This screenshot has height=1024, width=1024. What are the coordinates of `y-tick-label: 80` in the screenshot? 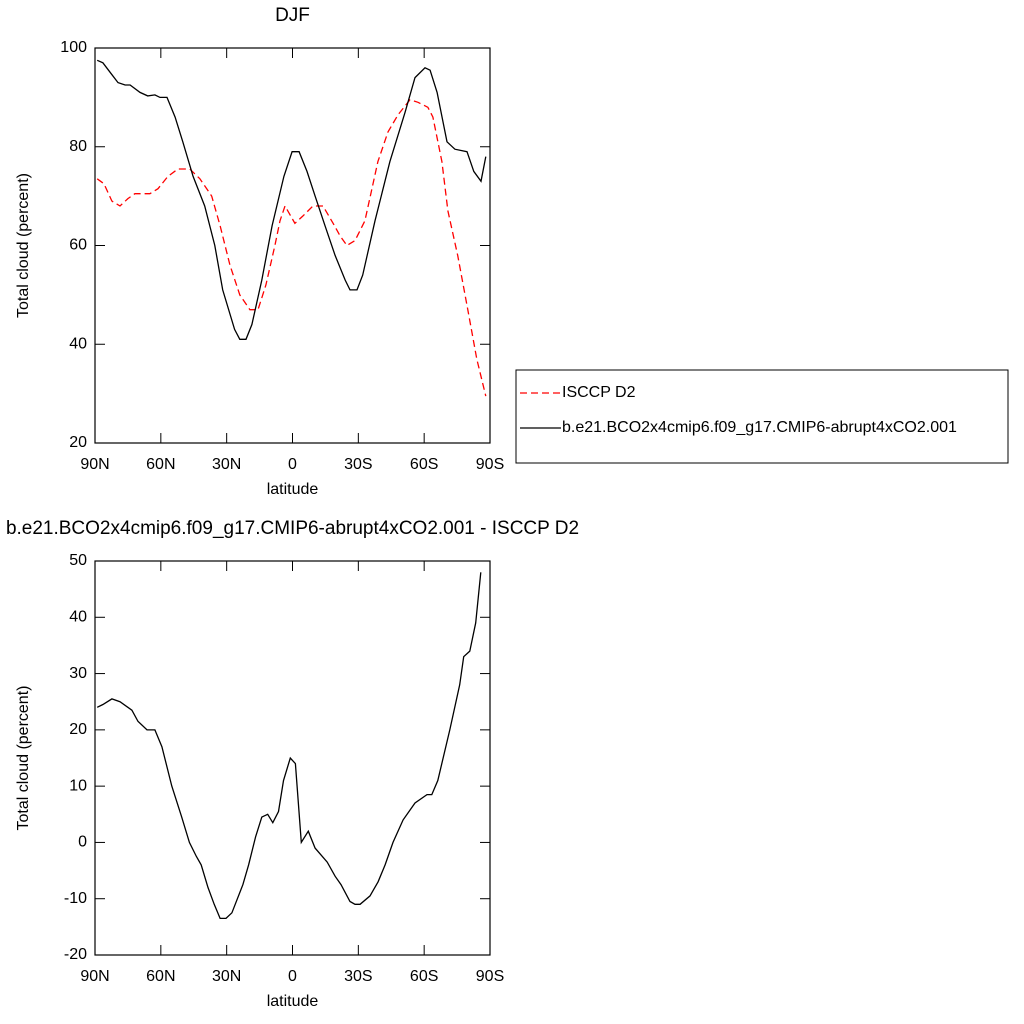 It's located at (78, 146).